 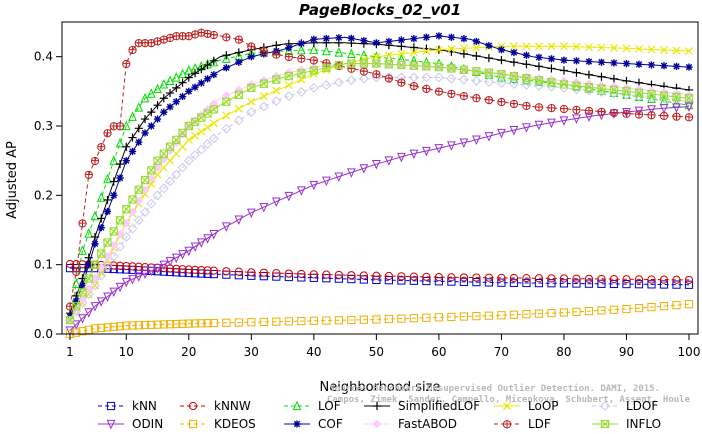 I want to click on legend-label: FastABOD, so click(x=427, y=424).